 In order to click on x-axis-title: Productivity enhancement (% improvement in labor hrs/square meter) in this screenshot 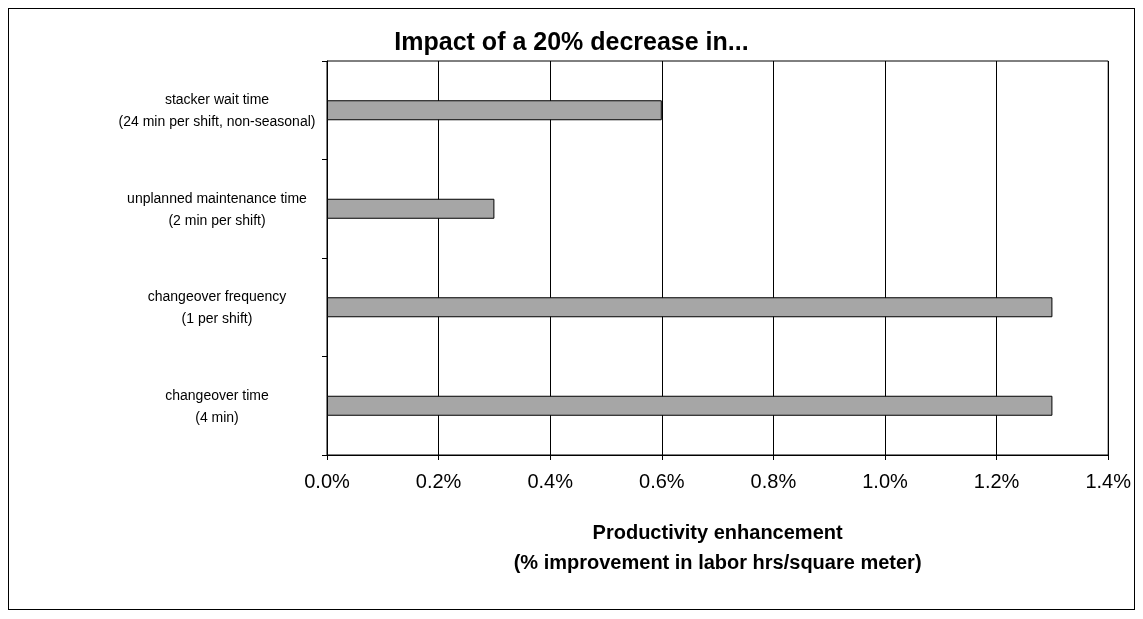, I will do `click(717, 547)`.